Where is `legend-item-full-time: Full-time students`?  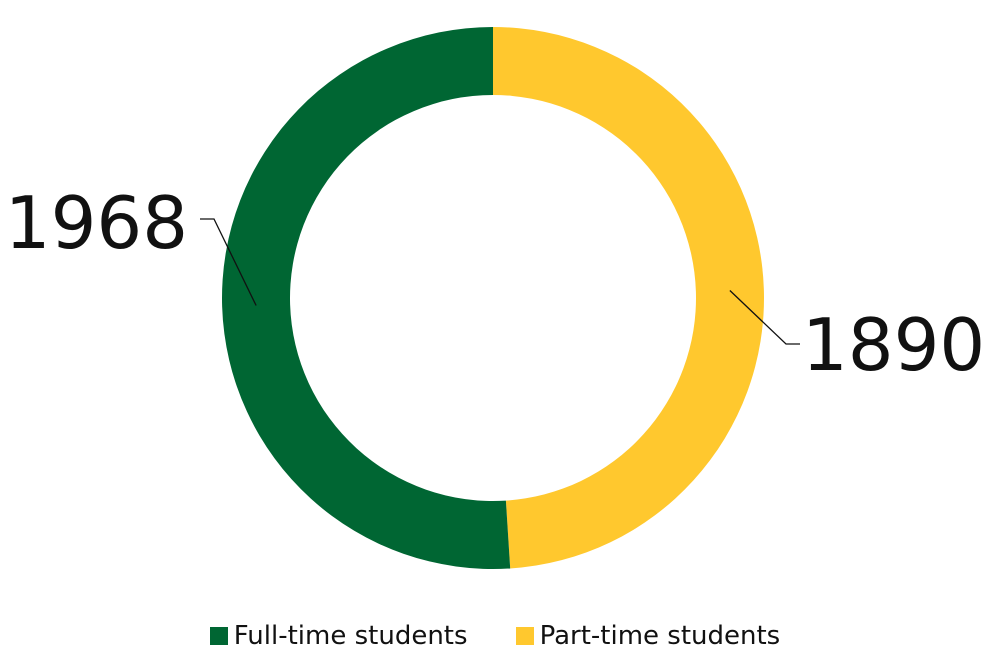
legend-item-full-time: Full-time students is located at coordinates (338, 636).